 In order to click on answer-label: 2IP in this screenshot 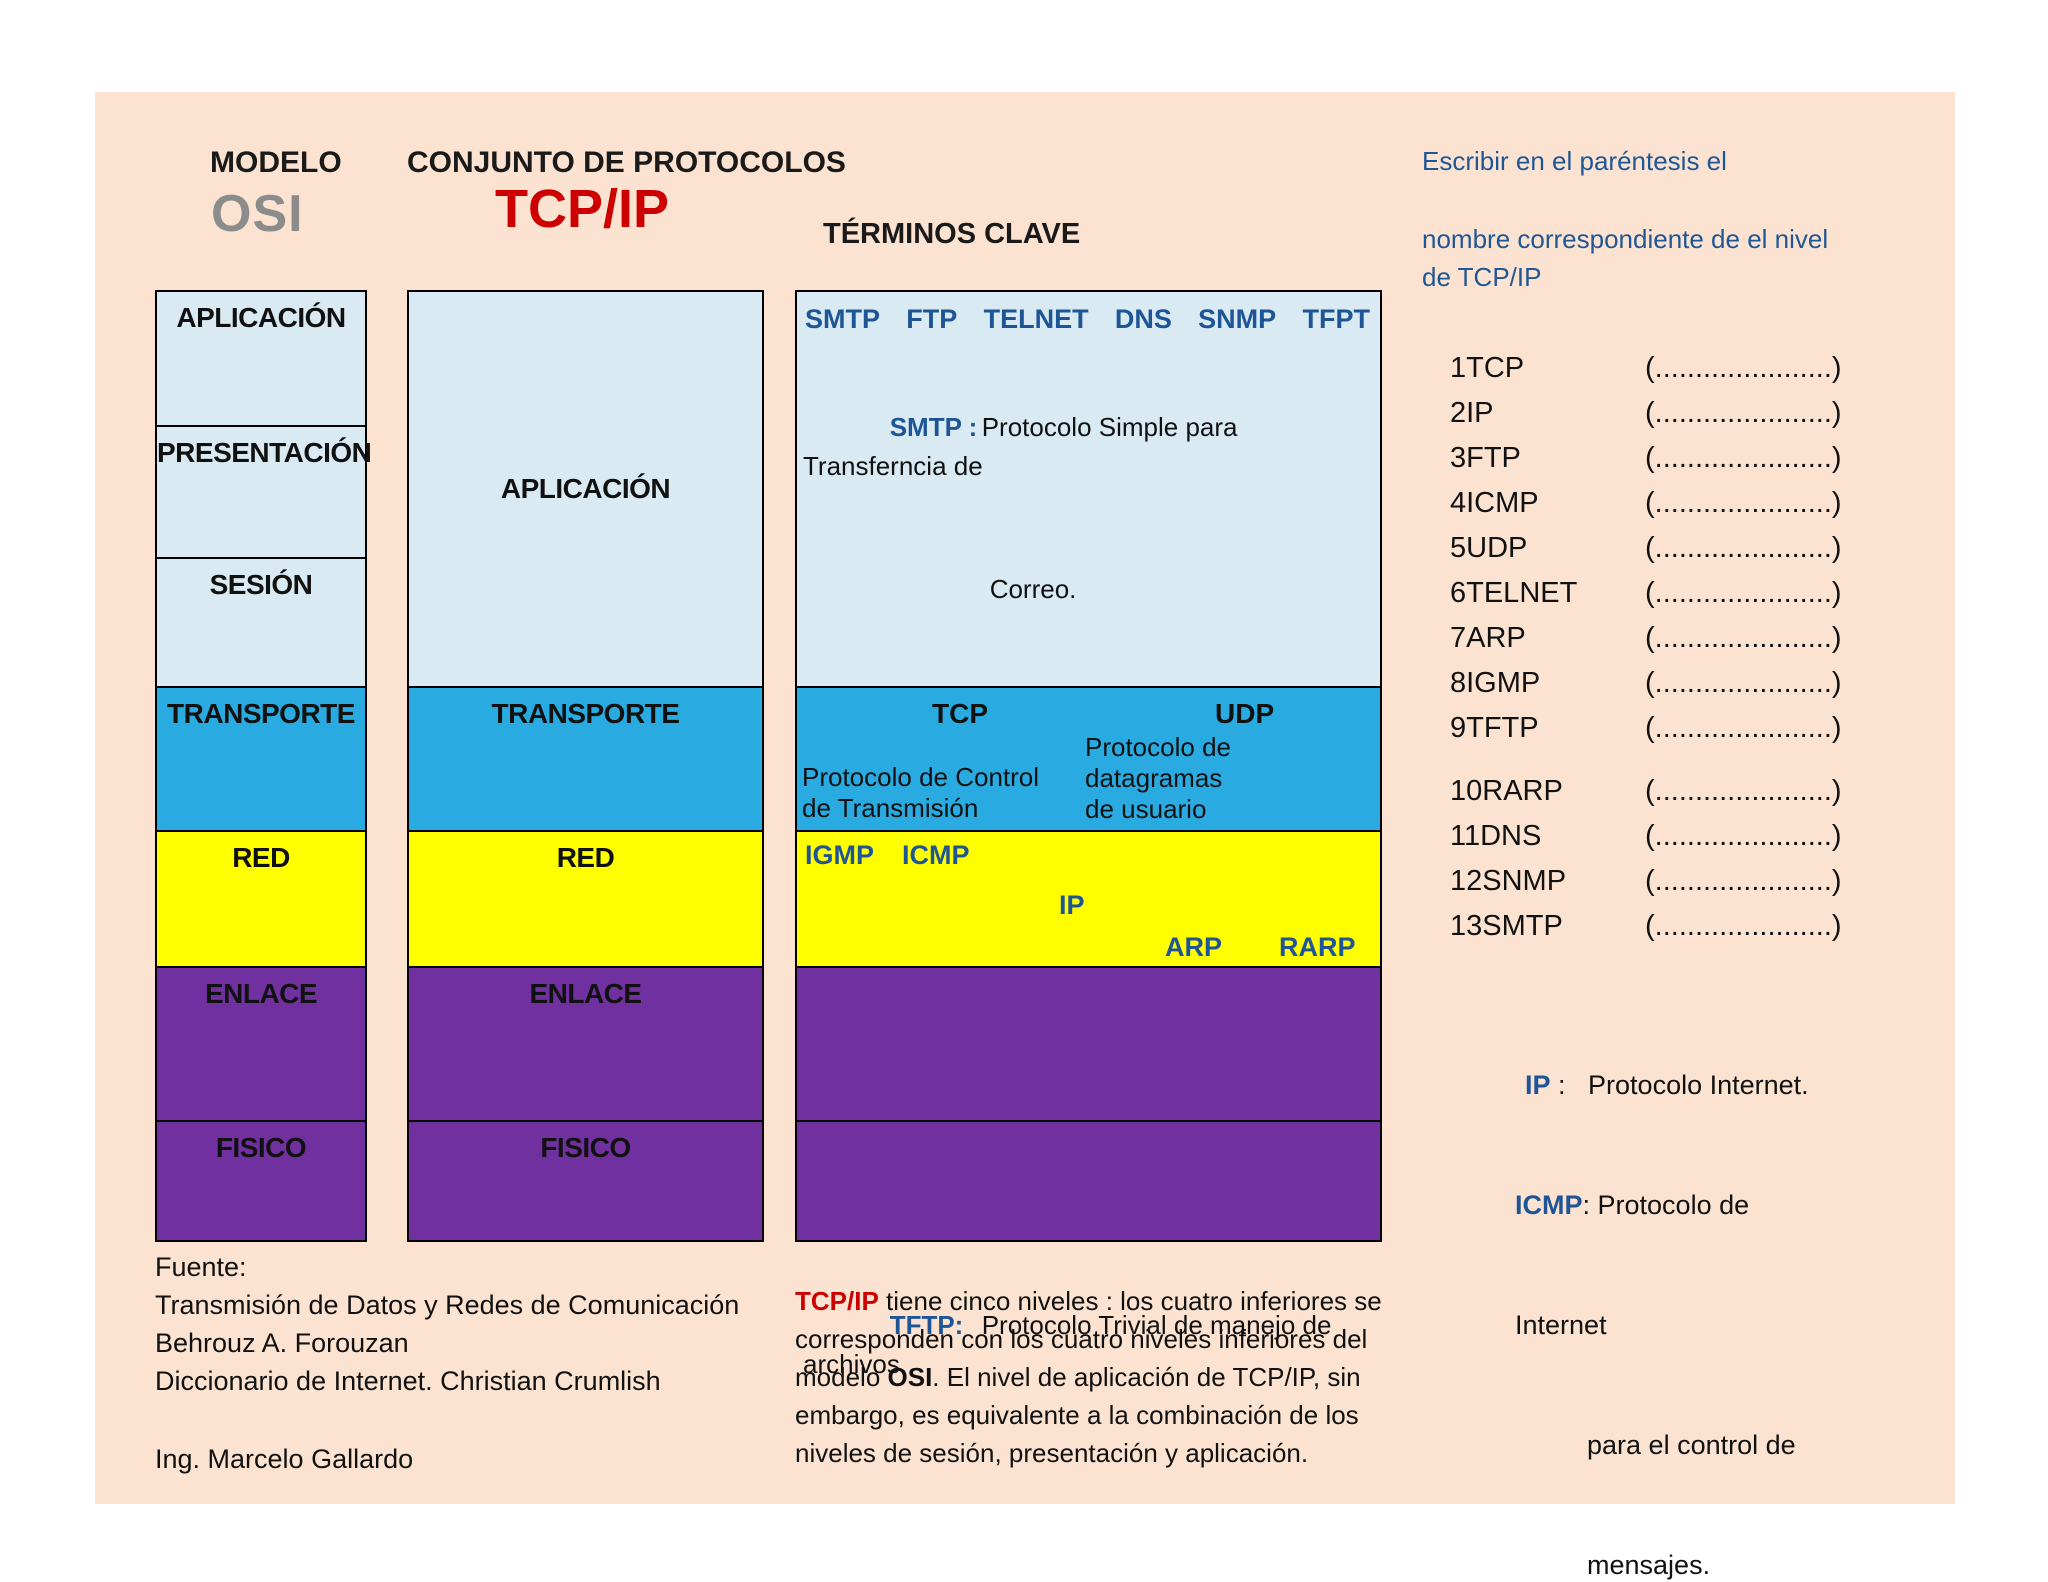, I will do `click(1472, 413)`.